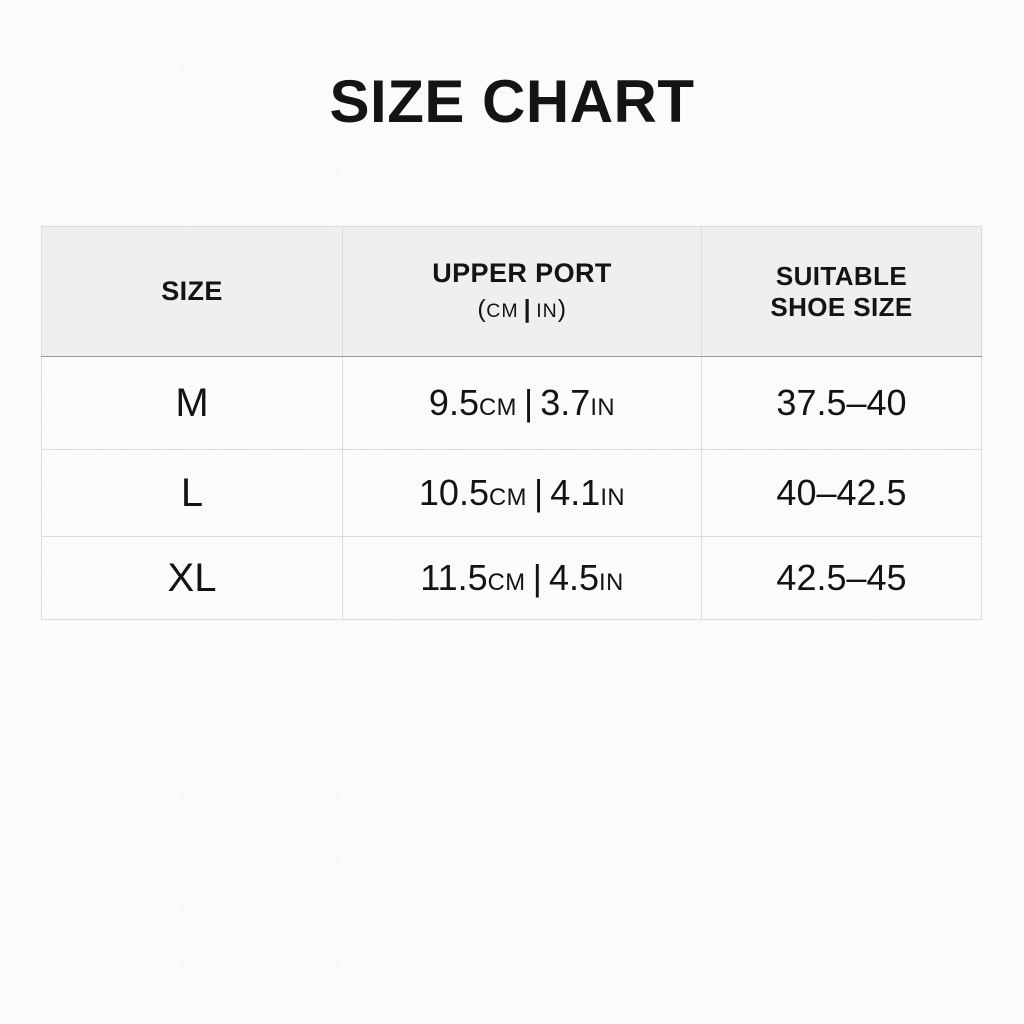 The height and width of the screenshot is (1024, 1024). I want to click on upper-cm-value: 11.5, so click(454, 577).